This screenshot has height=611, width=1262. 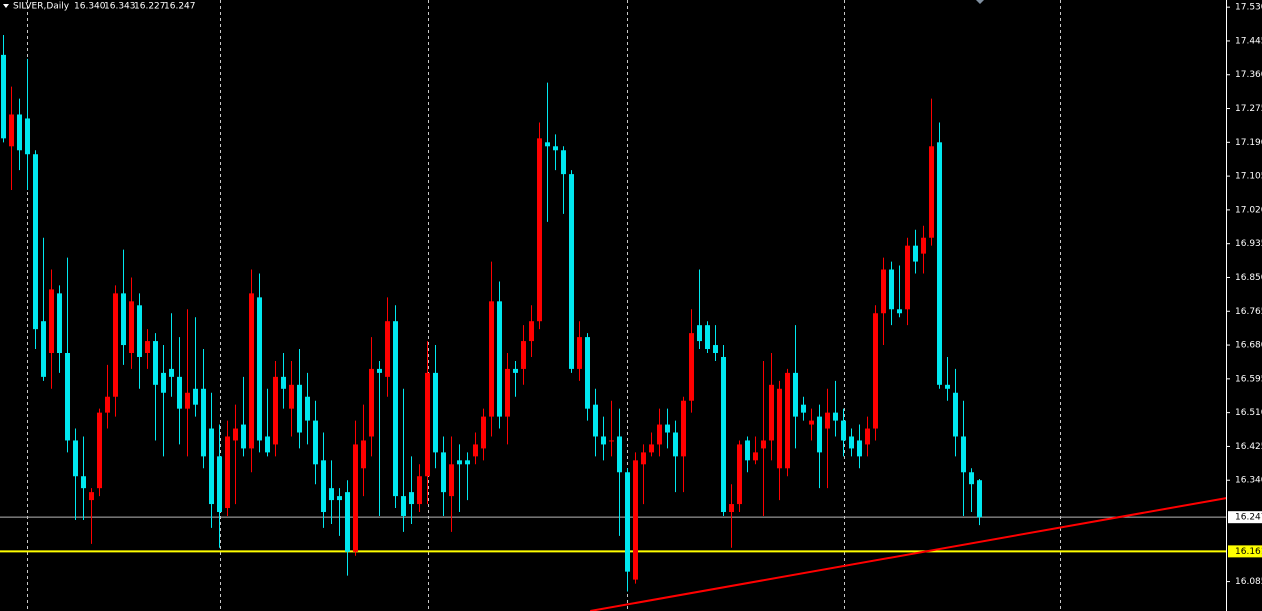 I want to click on y-tick-label: 16.765, so click(x=1248, y=312).